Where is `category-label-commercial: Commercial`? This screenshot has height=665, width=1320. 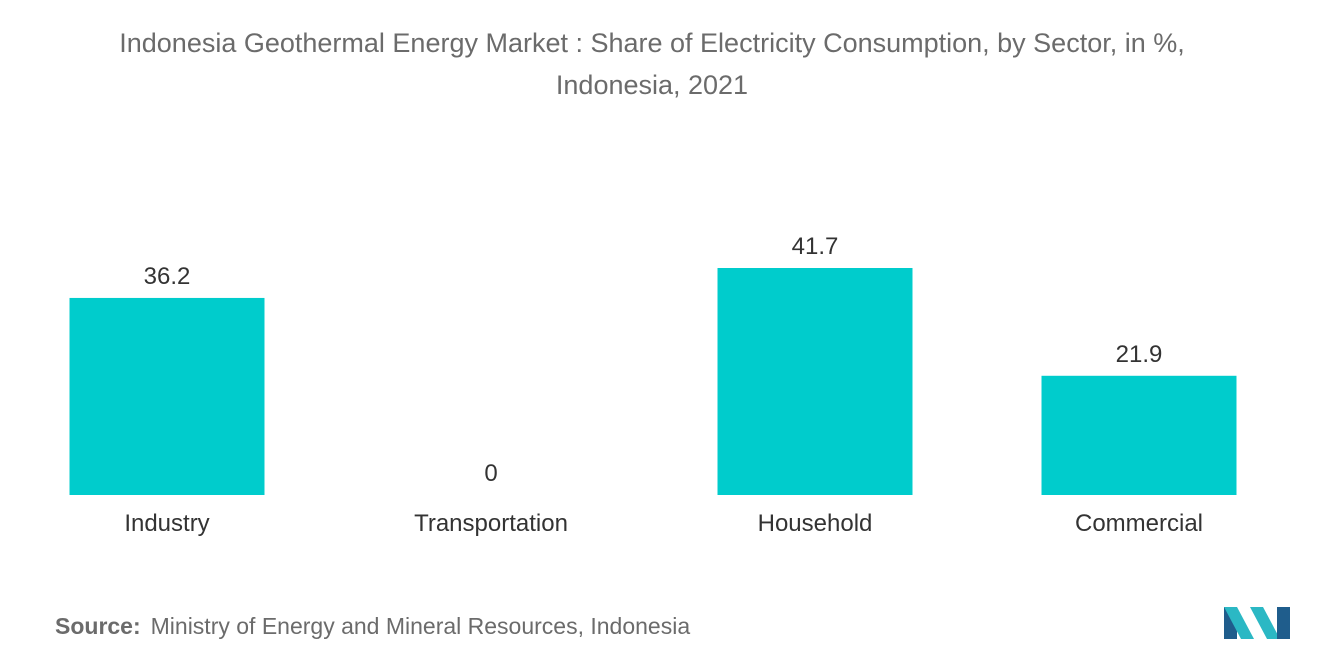 category-label-commercial: Commercial is located at coordinates (1139, 523).